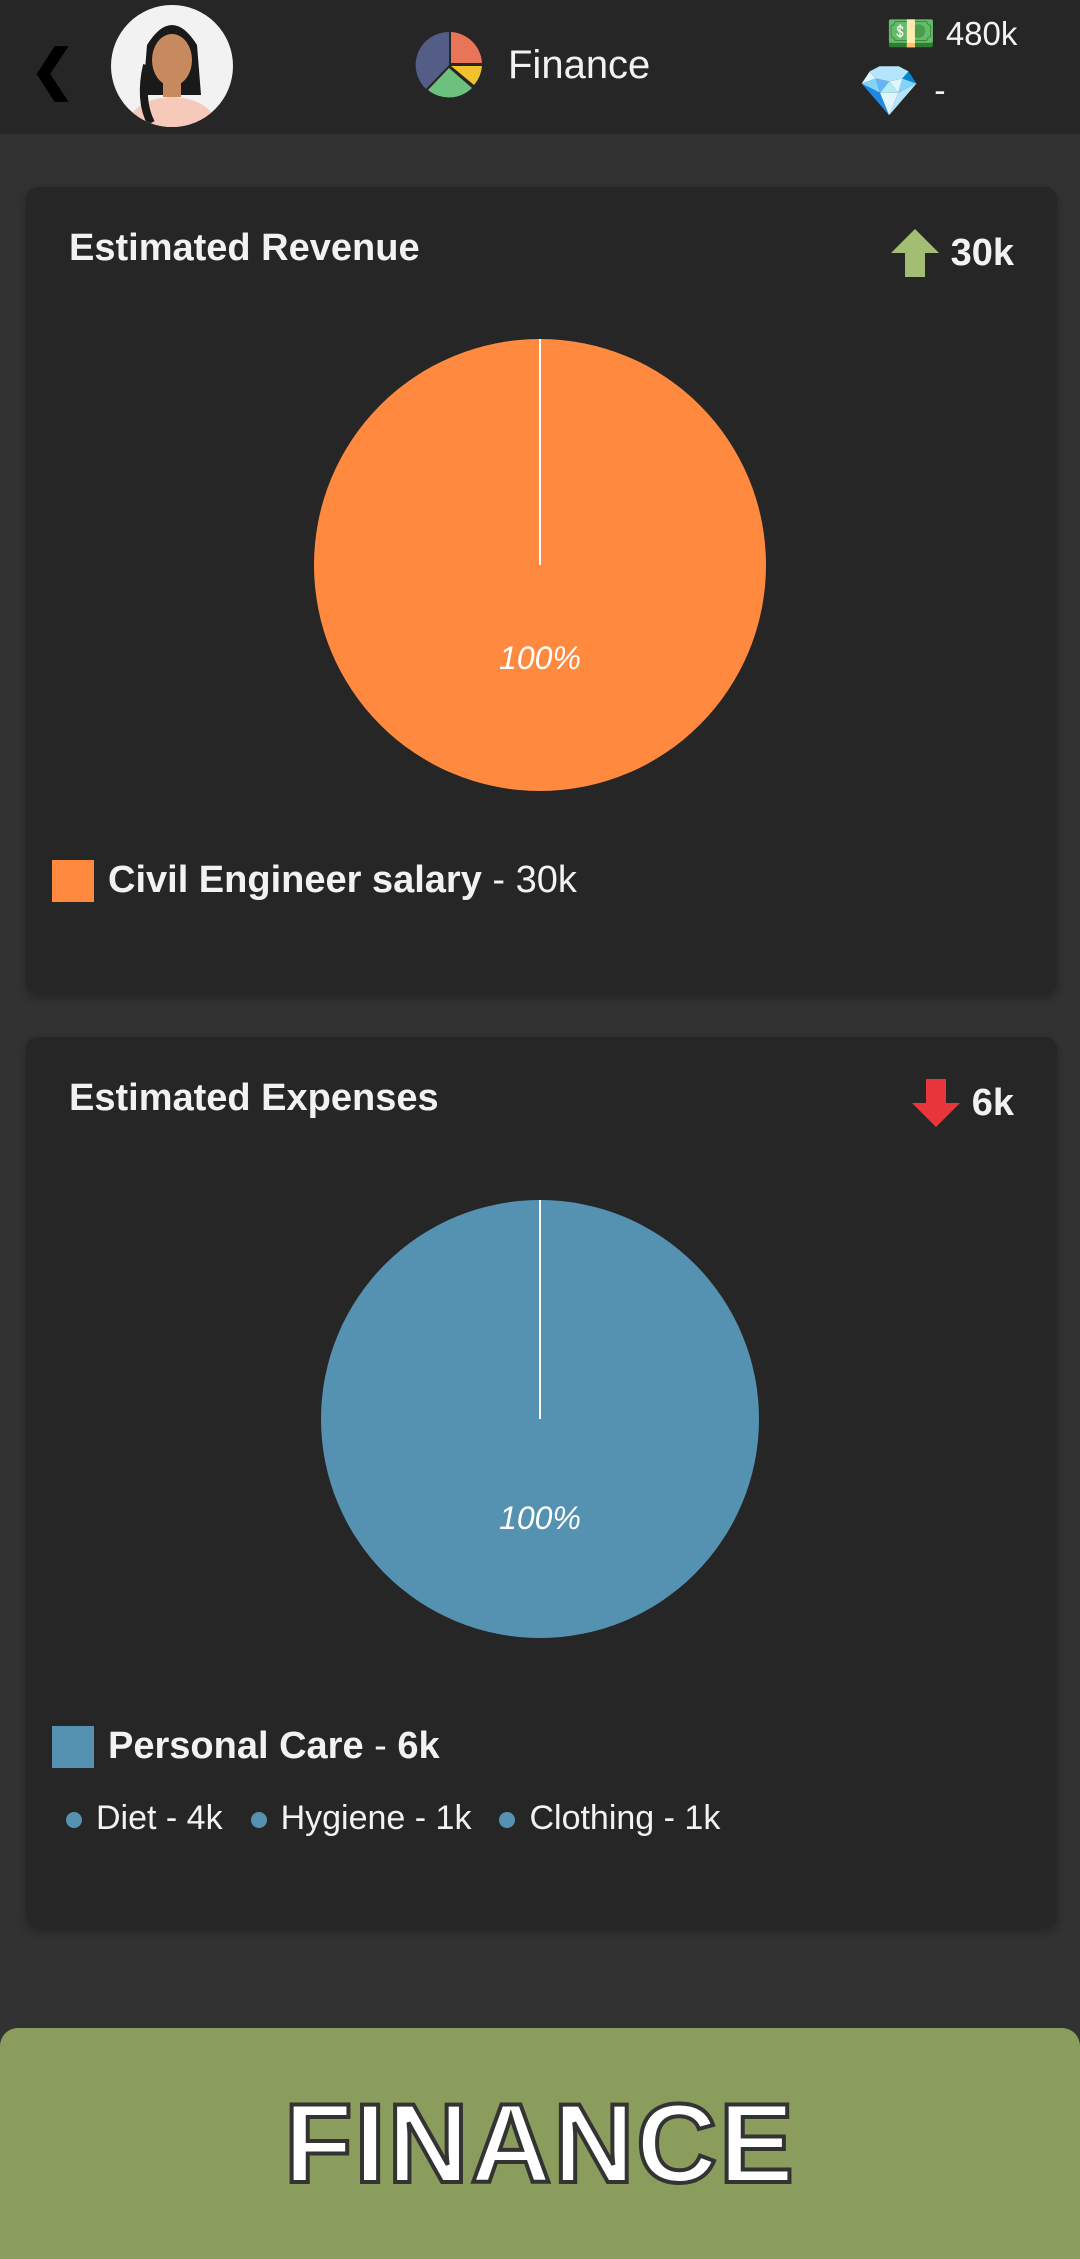 This screenshot has height=2259, width=1080. I want to click on revenue-amount: 30k, so click(951, 253).